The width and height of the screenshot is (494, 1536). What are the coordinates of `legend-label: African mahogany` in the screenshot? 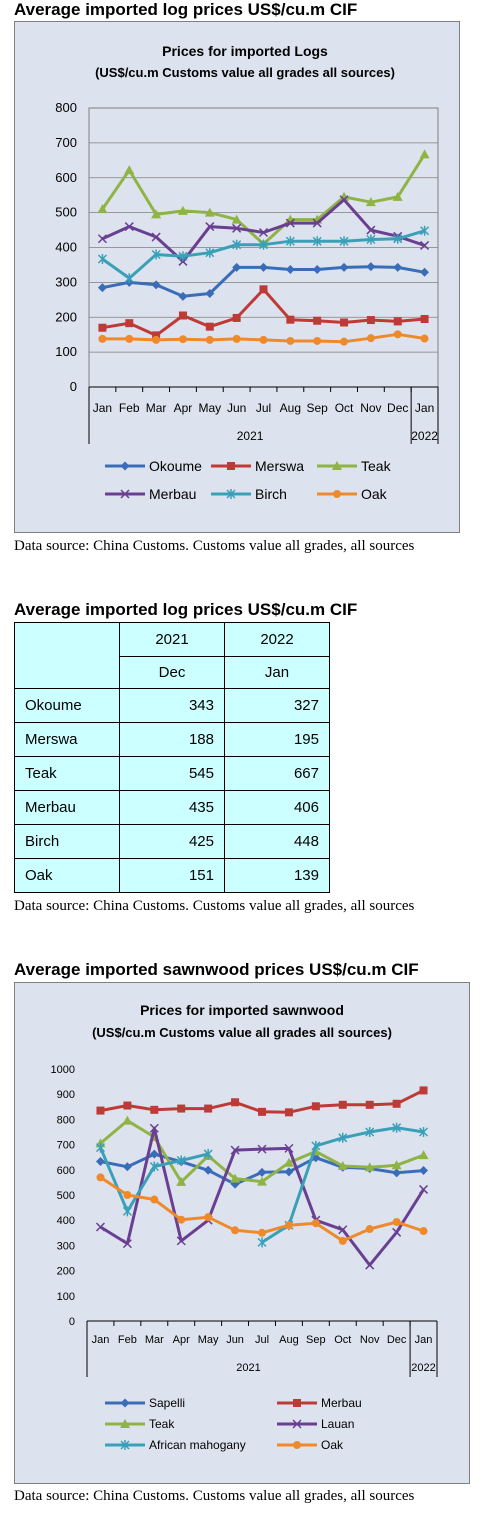 It's located at (197, 1445).